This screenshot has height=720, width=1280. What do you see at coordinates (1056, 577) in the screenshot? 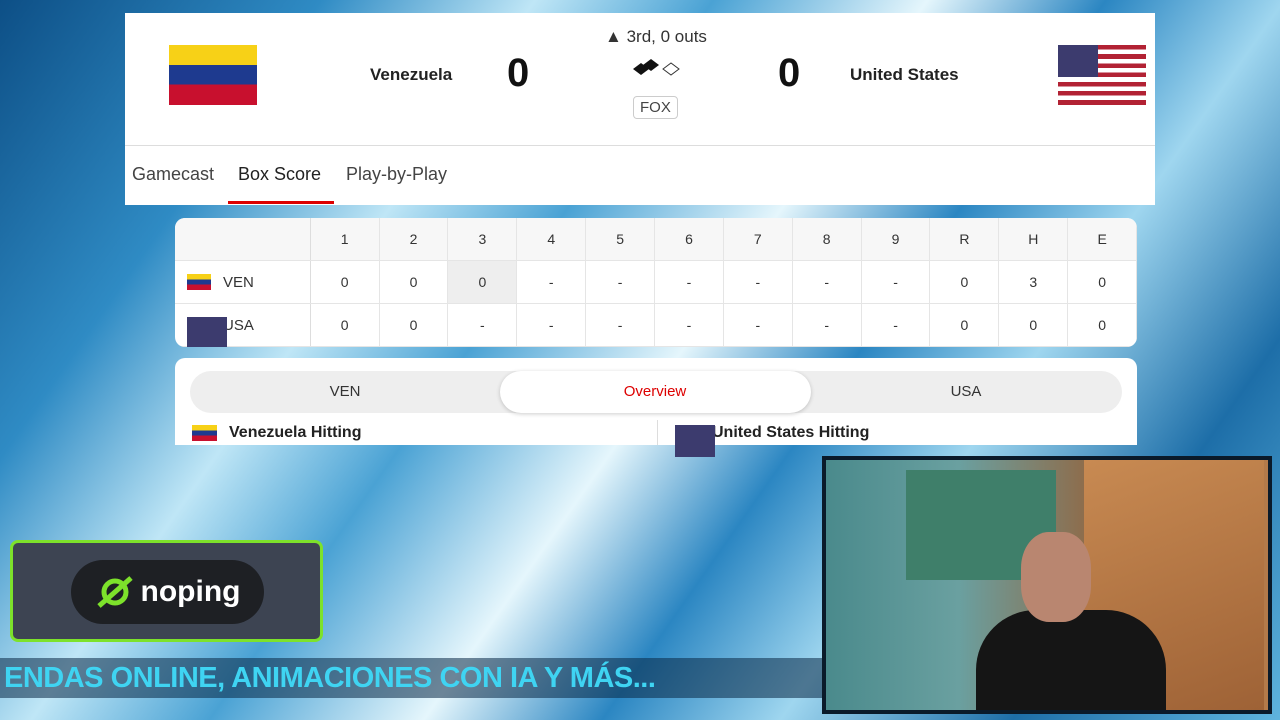
I see `person-head` at bounding box center [1056, 577].